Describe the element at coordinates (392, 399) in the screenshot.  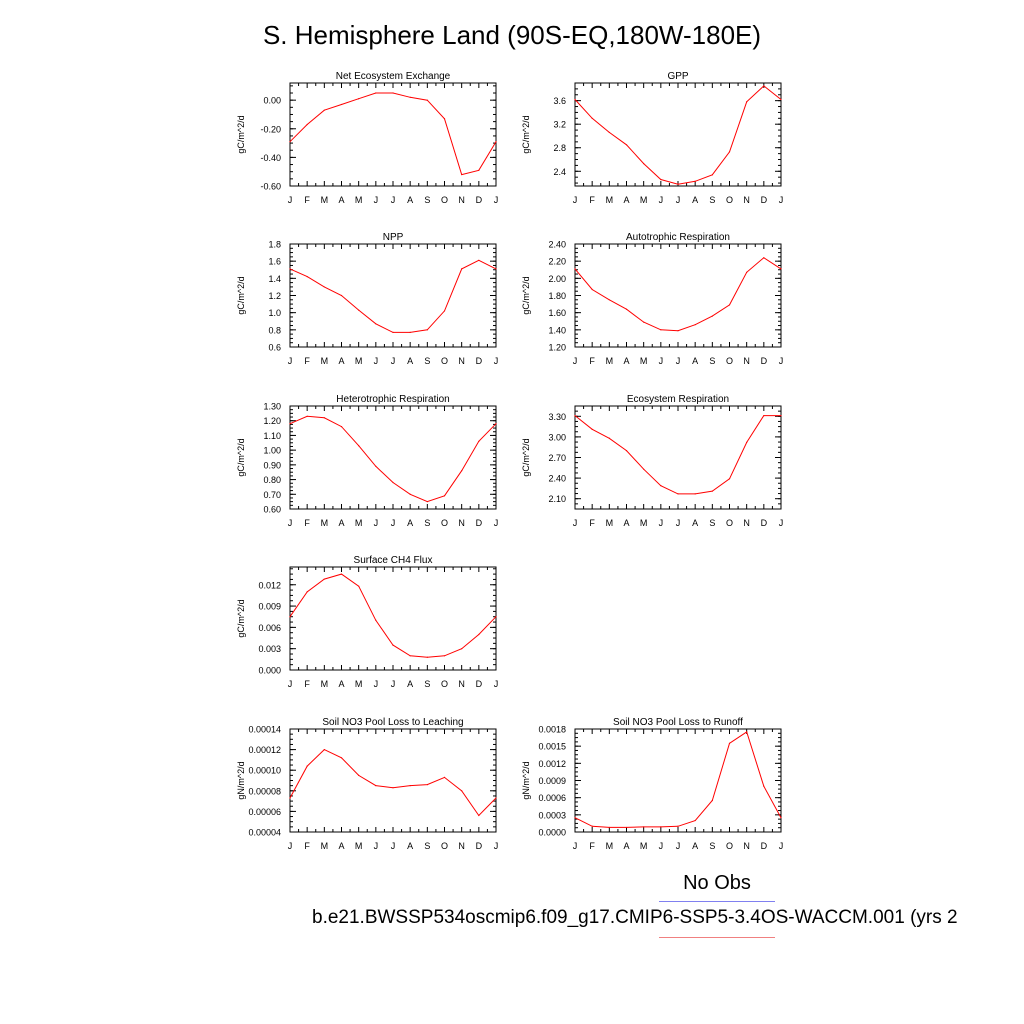
I see `panel-title: Heterotrophic Respiration` at that location.